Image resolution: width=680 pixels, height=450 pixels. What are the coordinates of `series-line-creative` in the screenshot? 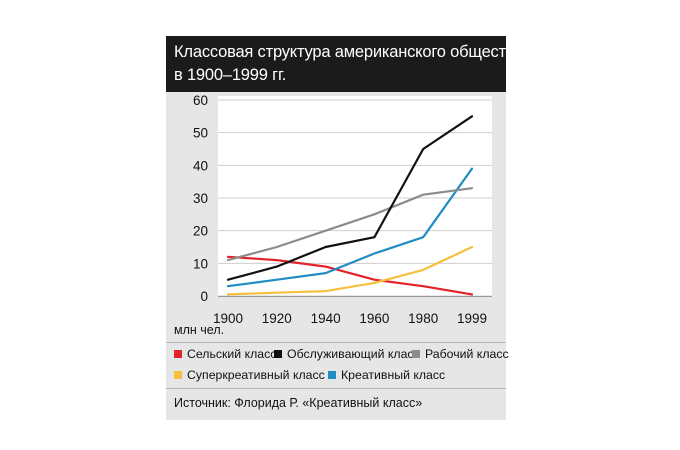 It's located at (350, 227).